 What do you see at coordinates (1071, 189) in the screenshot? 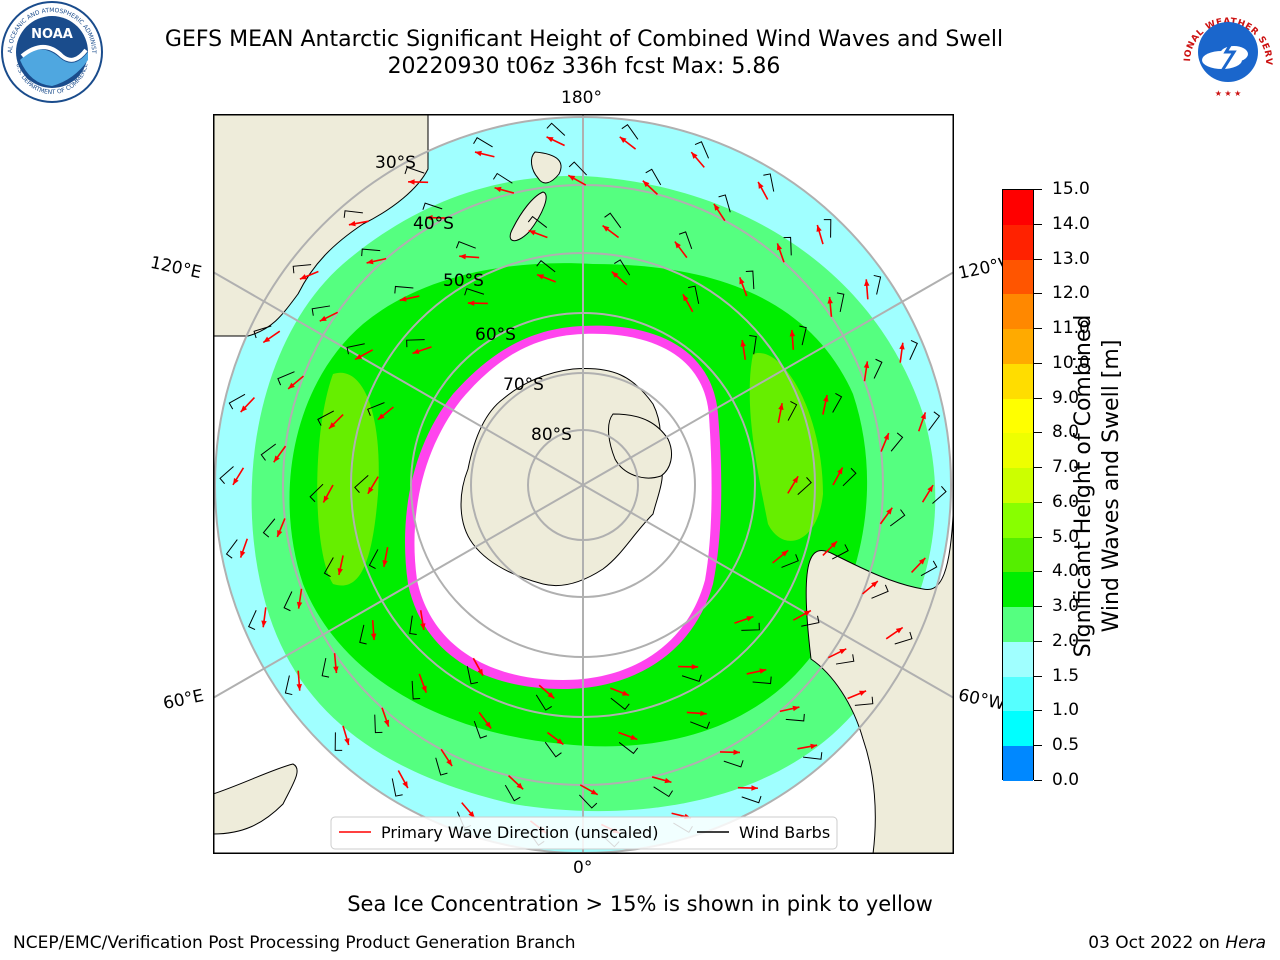
I see `colorbar-tick-label: 15.0` at bounding box center [1071, 189].